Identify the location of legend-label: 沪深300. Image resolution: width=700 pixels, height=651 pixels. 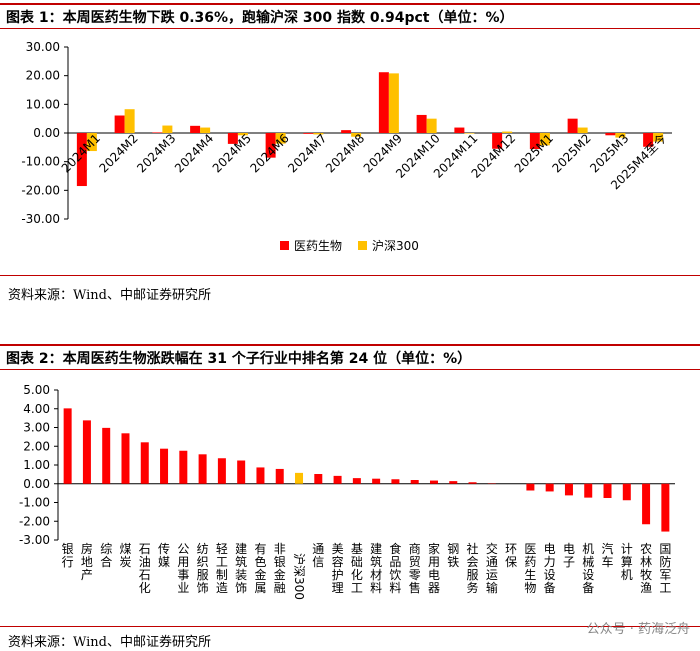
(395, 246).